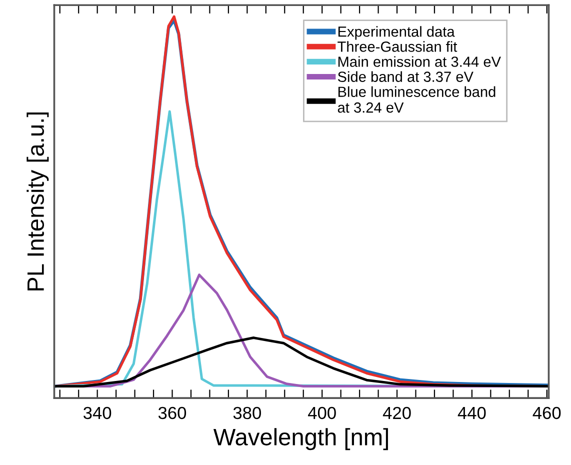  I want to click on x-tick-label: 360, so click(172, 413).